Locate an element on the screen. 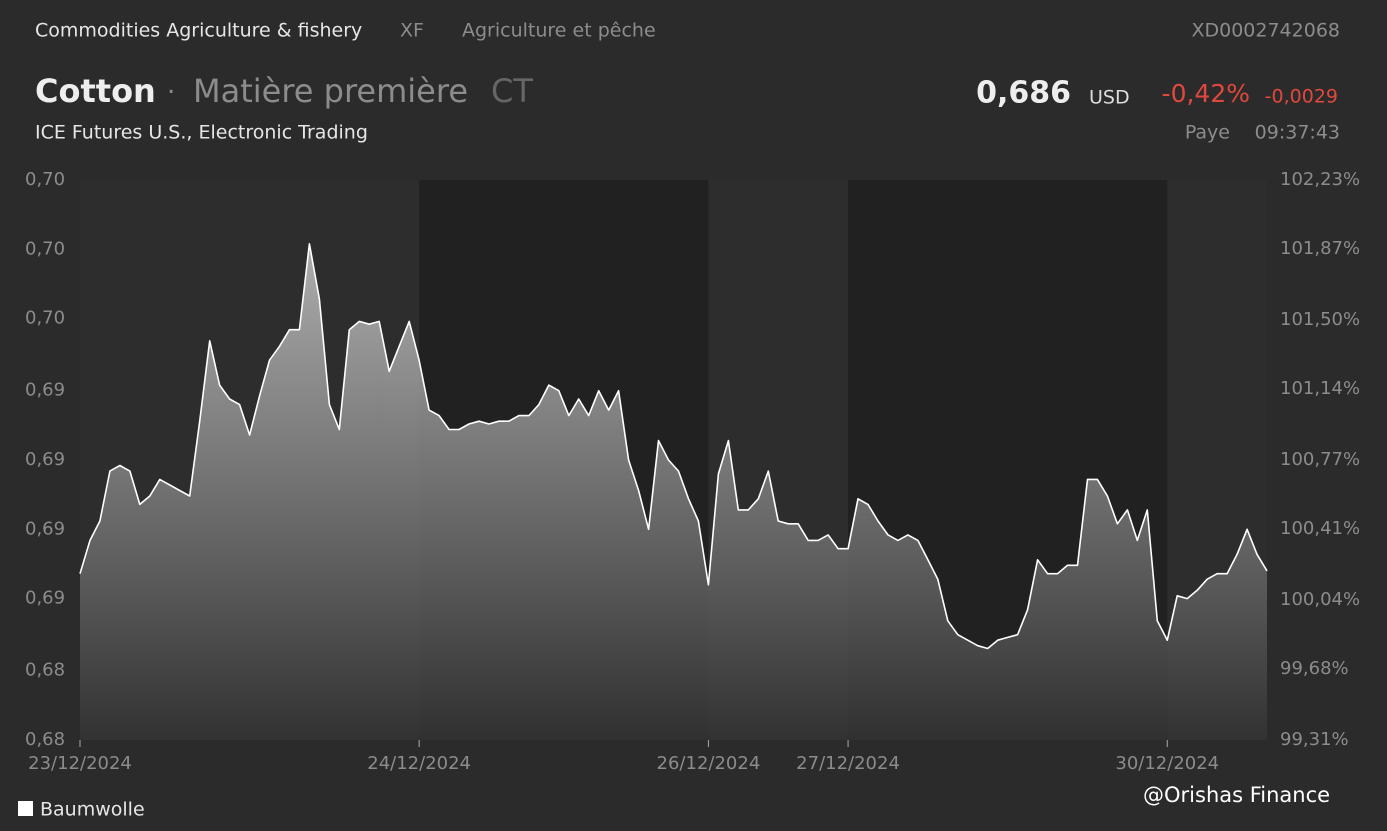 Image resolution: width=1387 pixels, height=831 pixels. status: Paye is located at coordinates (1207, 133).